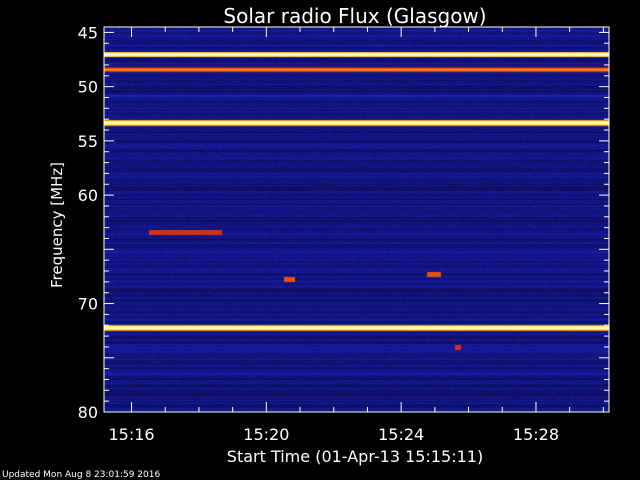  What do you see at coordinates (88, 304) in the screenshot?
I see `y-tick-label: 70` at bounding box center [88, 304].